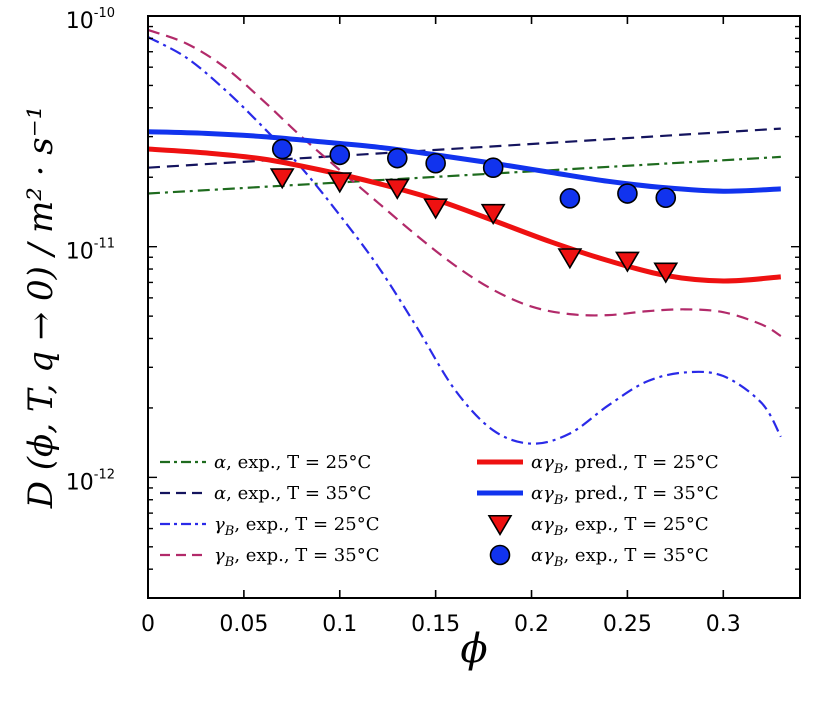 This screenshot has height=702, width=816. What do you see at coordinates (243, 624) in the screenshot?
I see `x-tick-label: 0.05` at bounding box center [243, 624].